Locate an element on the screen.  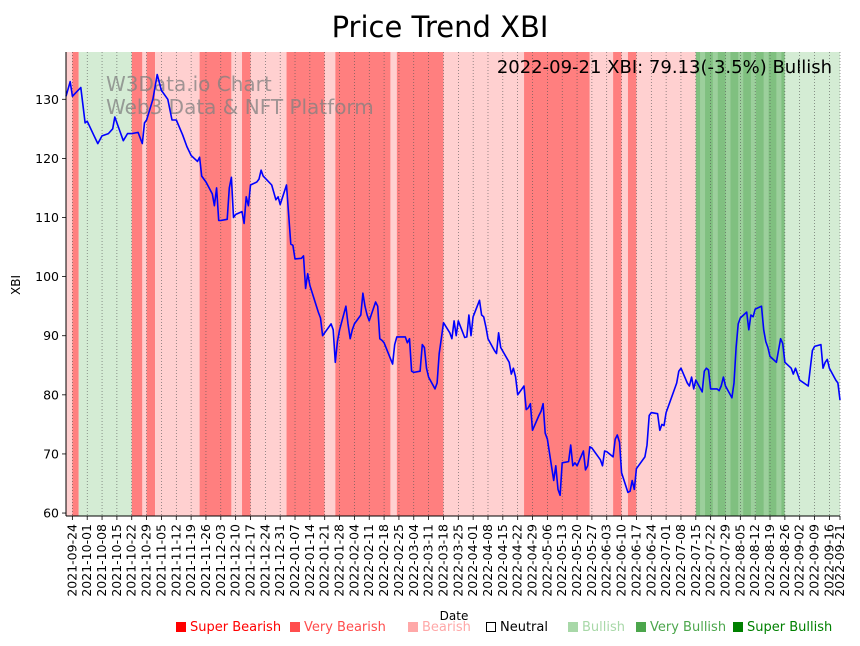
x-tick-label: 2021-10-15 is located at coordinates (116, 560).